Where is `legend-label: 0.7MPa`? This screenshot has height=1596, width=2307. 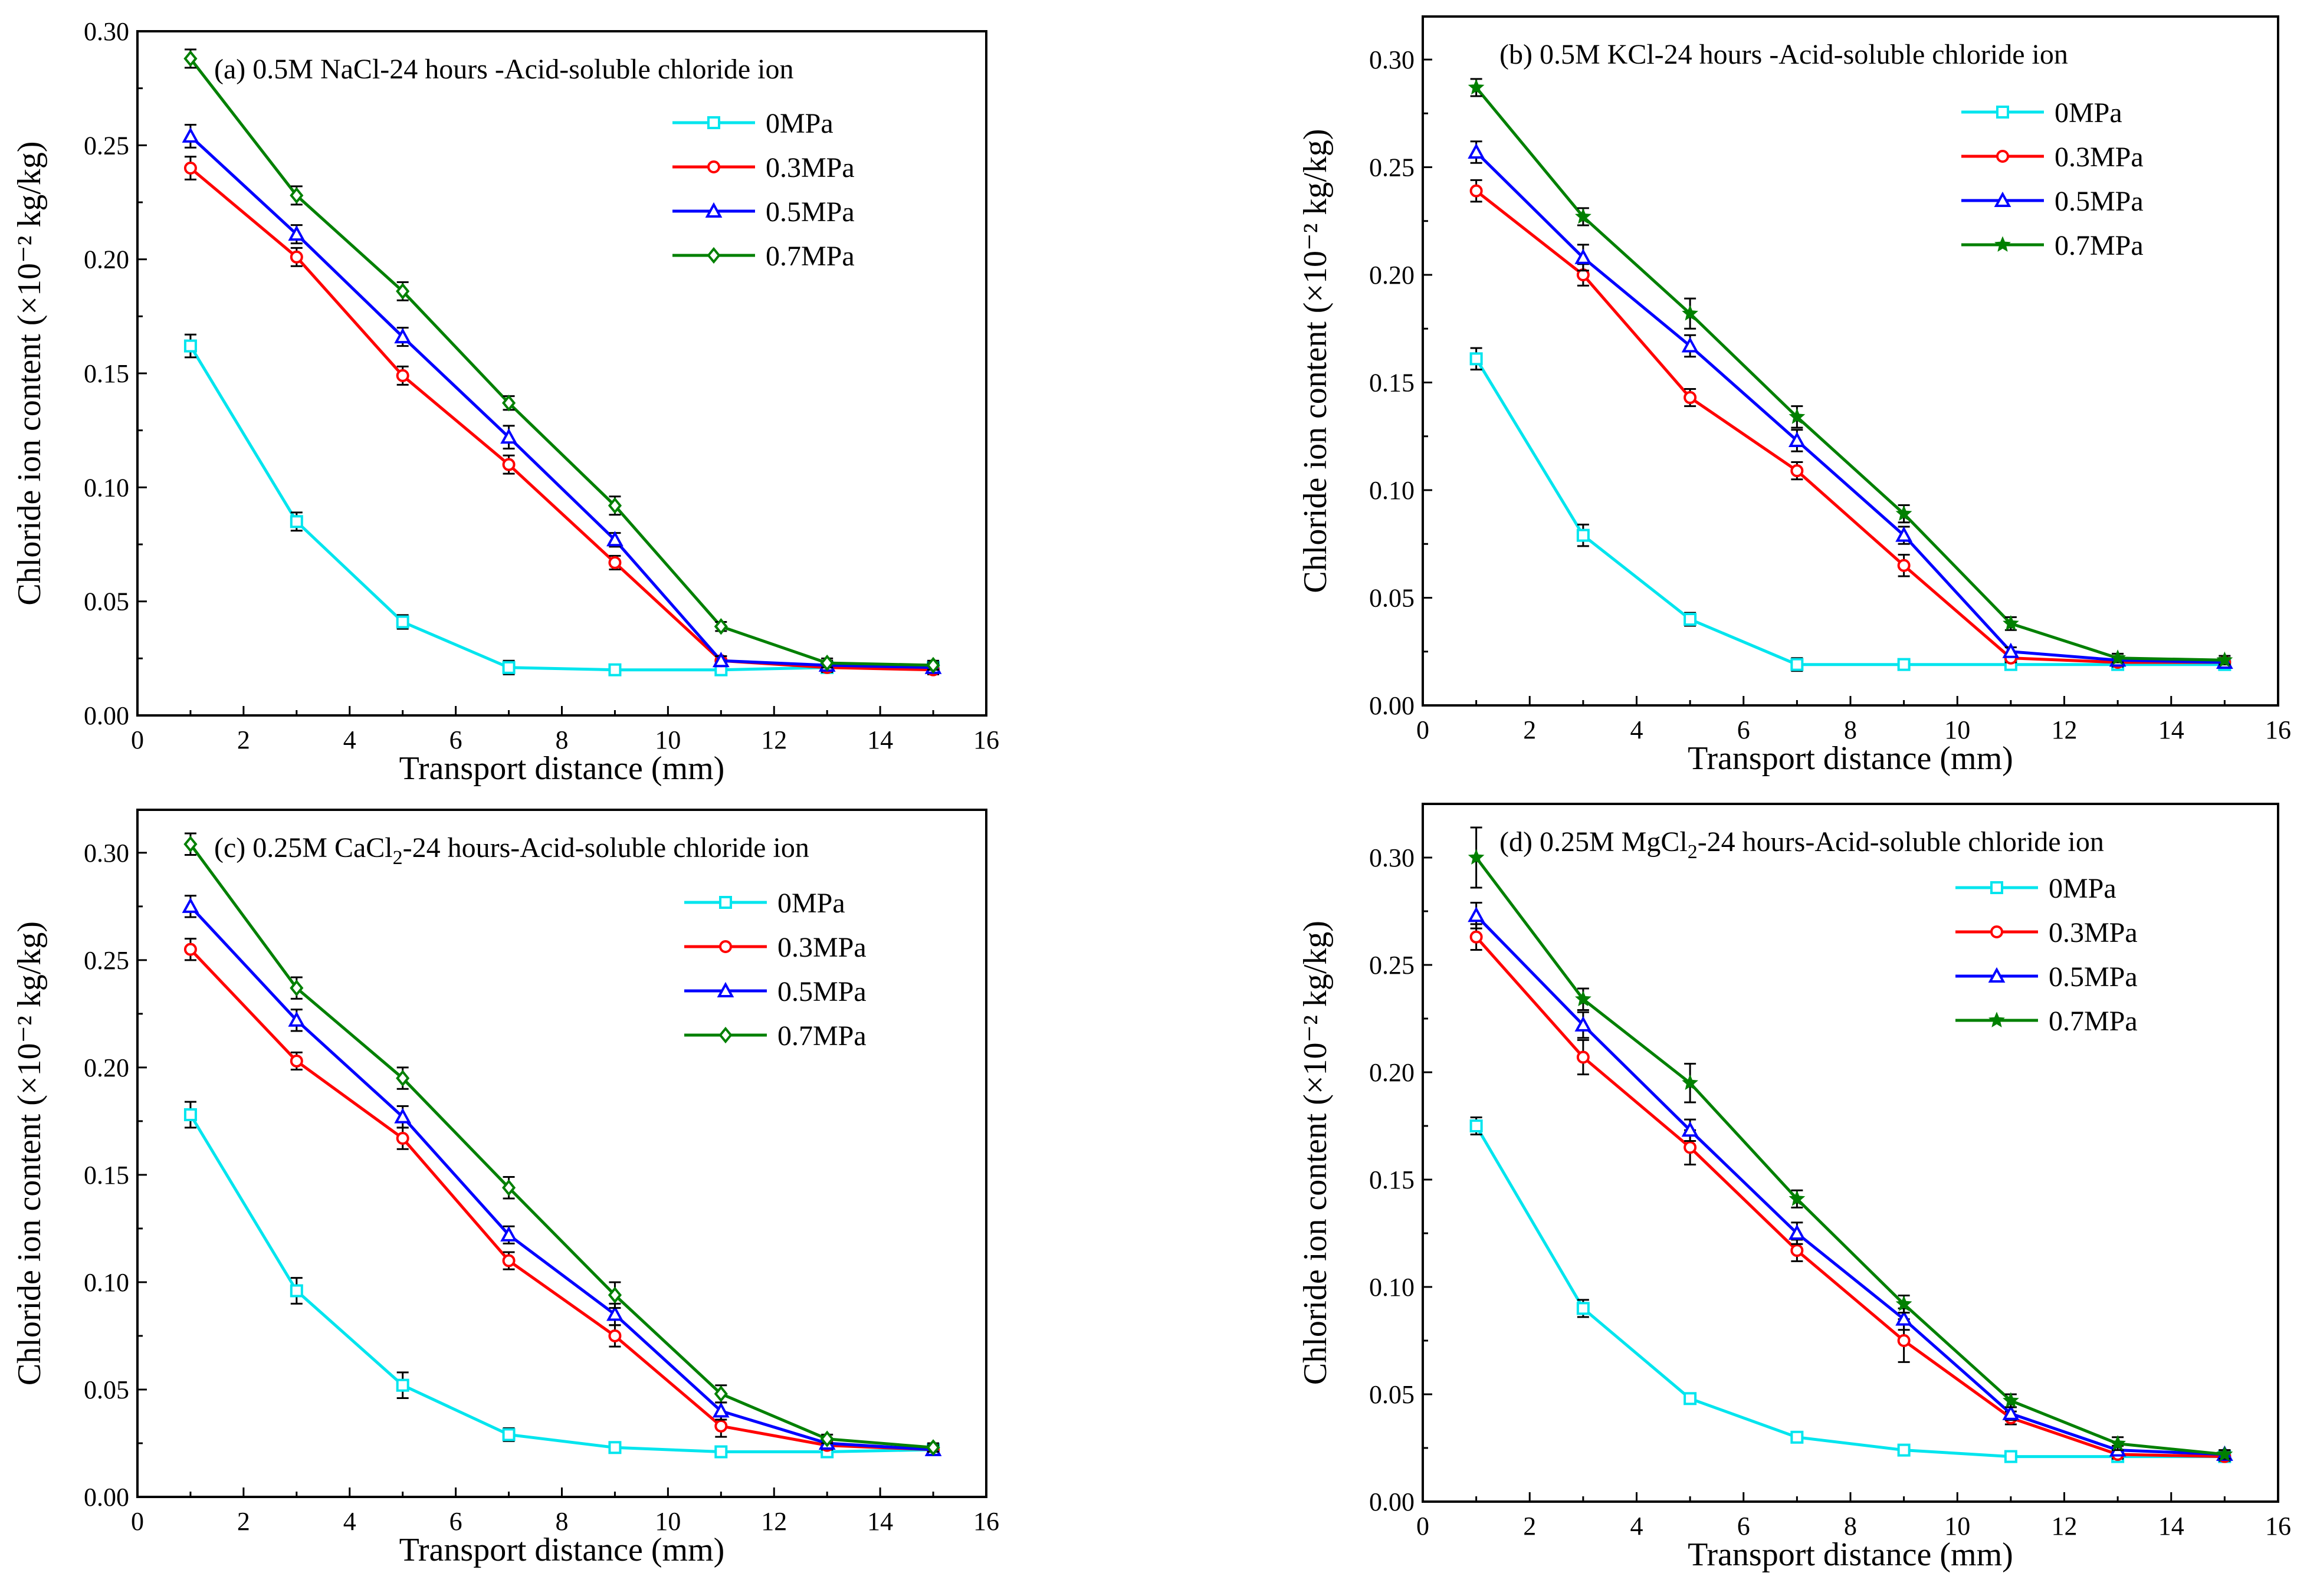 legend-label: 0.7MPa is located at coordinates (2099, 246).